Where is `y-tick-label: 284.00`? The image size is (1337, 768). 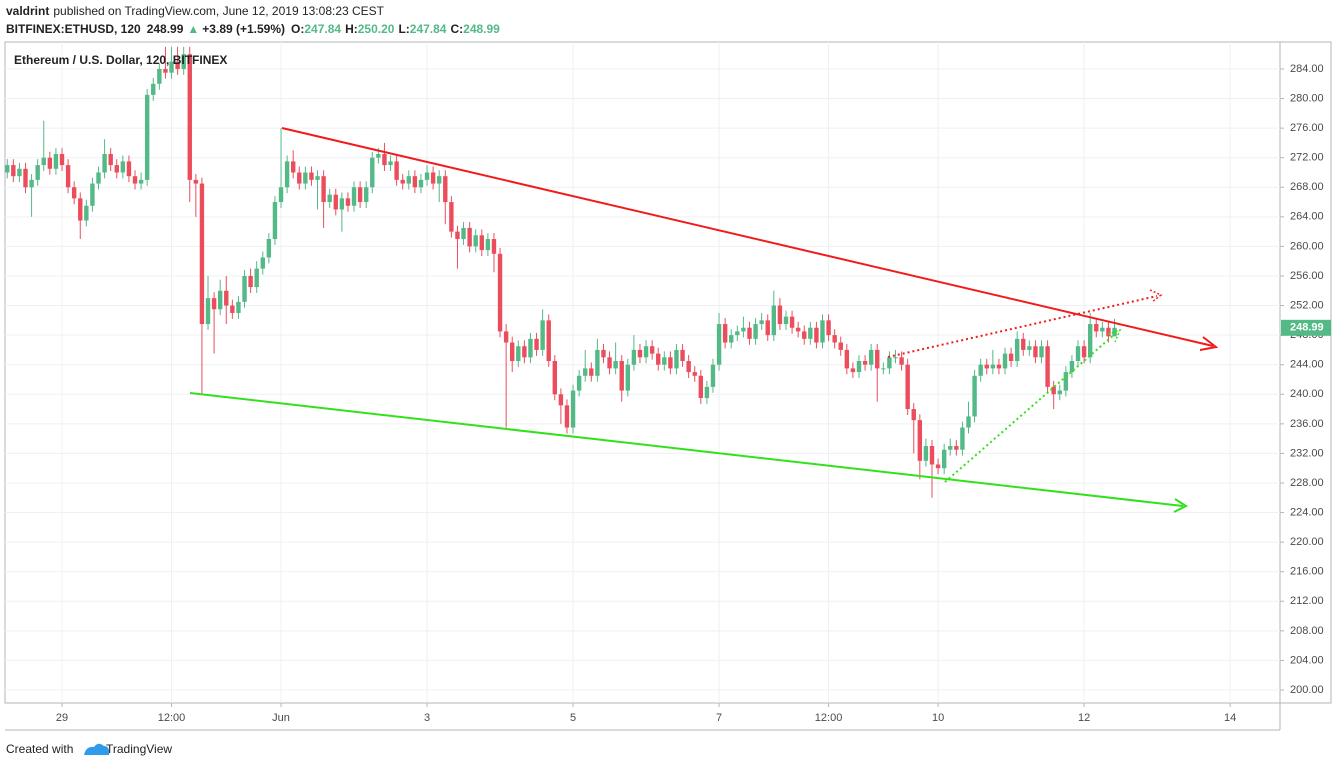
y-tick-label: 284.00 is located at coordinates (1307, 69).